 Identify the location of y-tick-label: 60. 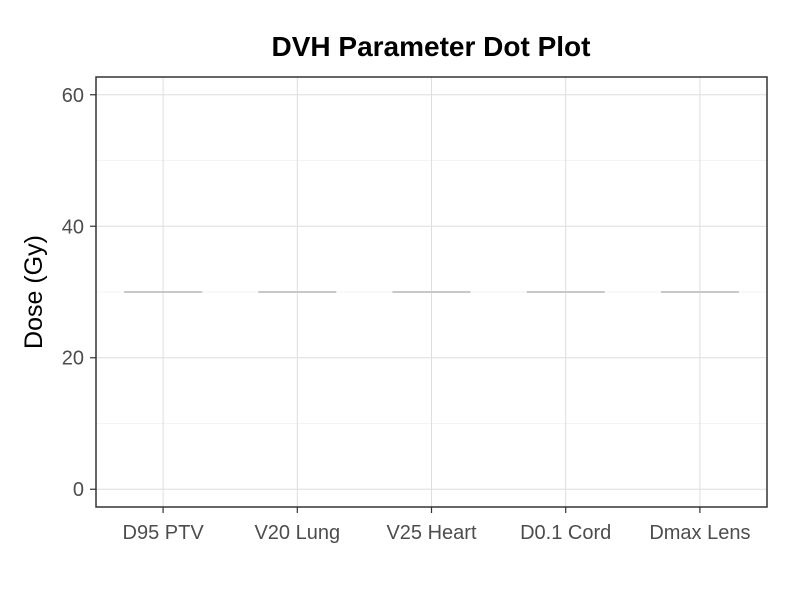
(73, 96).